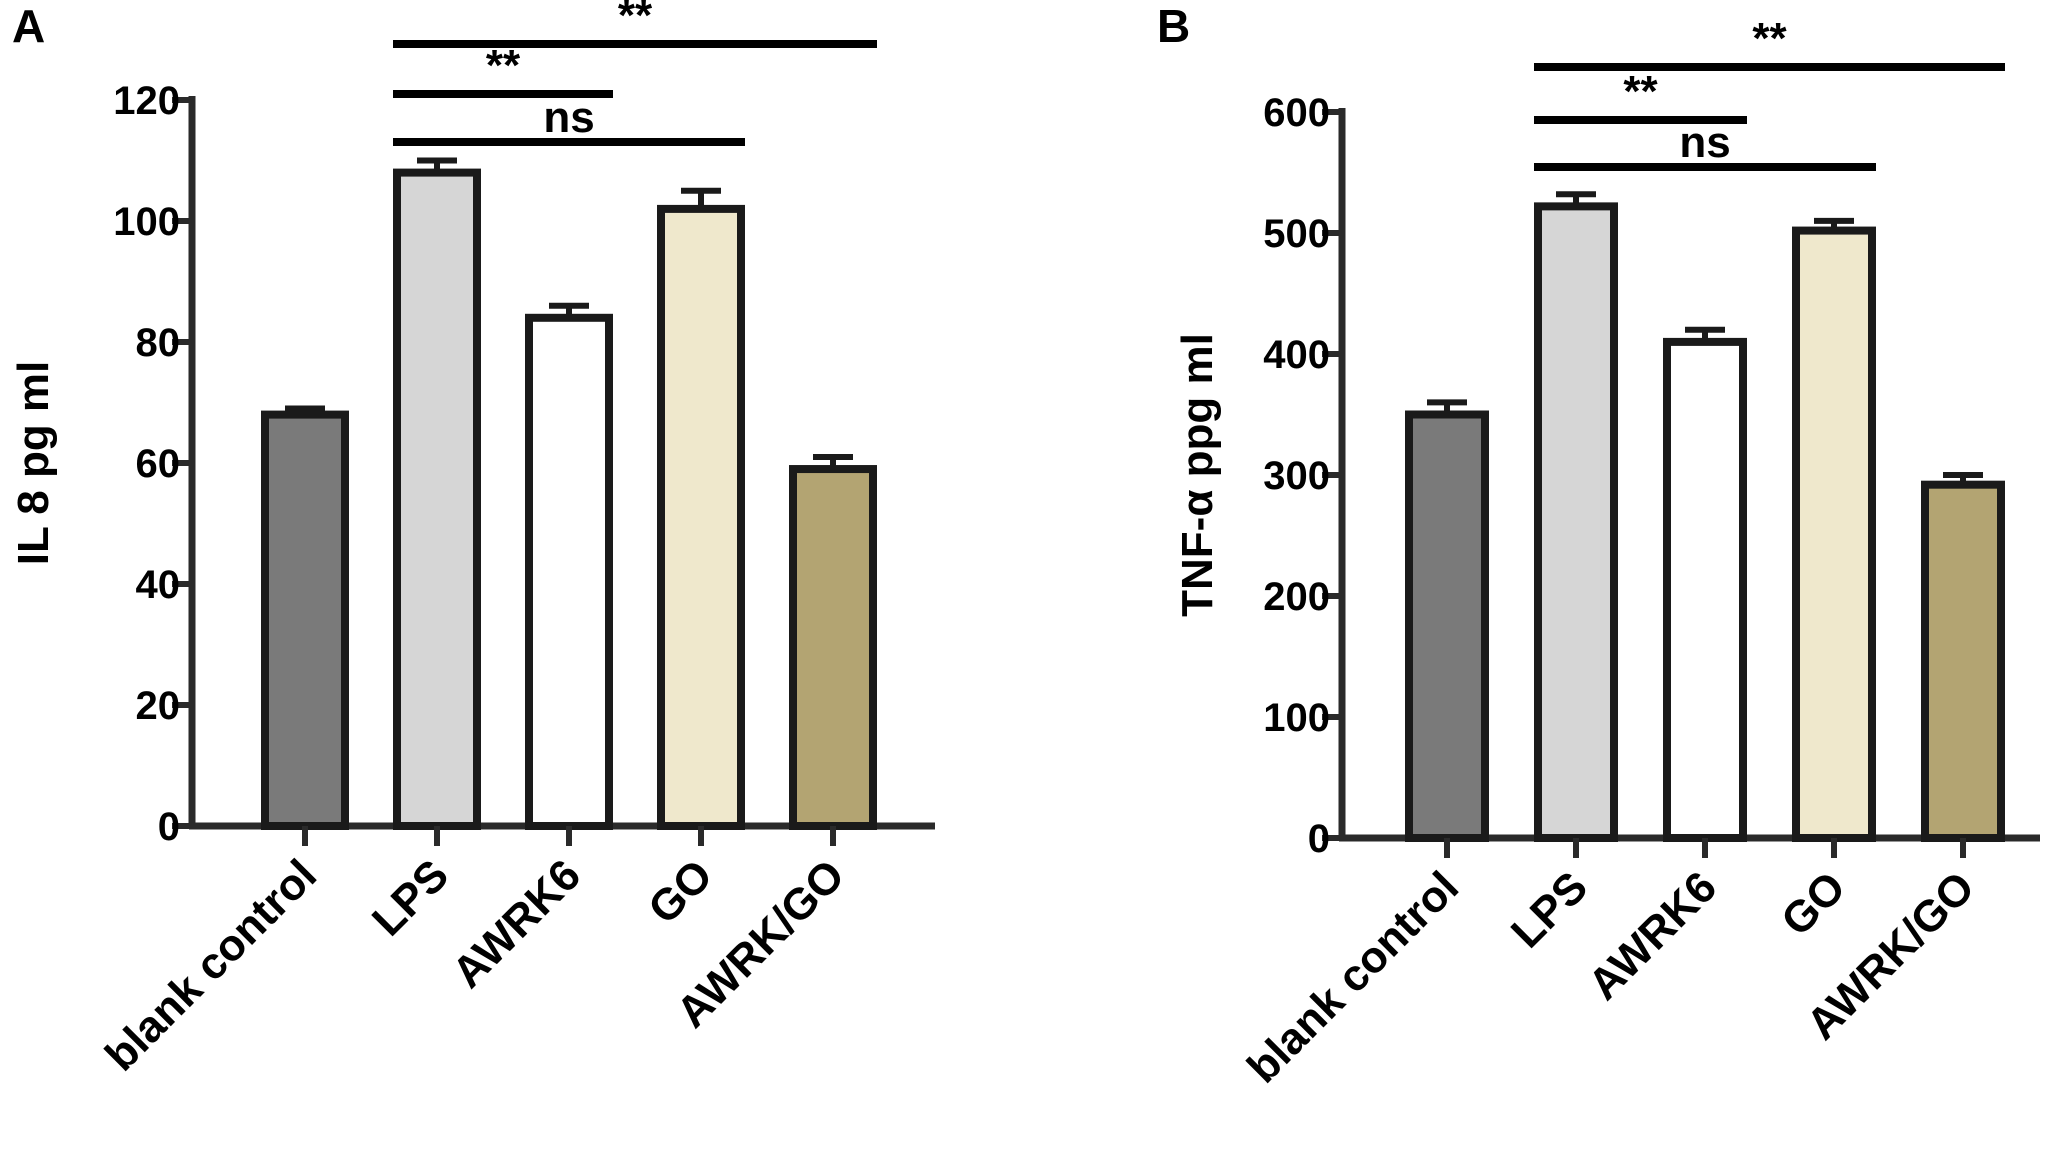 Image resolution: width=2050 pixels, height=1149 pixels. Describe the element at coordinates (158, 706) in the screenshot. I see `y-tick-label: 20` at that location.